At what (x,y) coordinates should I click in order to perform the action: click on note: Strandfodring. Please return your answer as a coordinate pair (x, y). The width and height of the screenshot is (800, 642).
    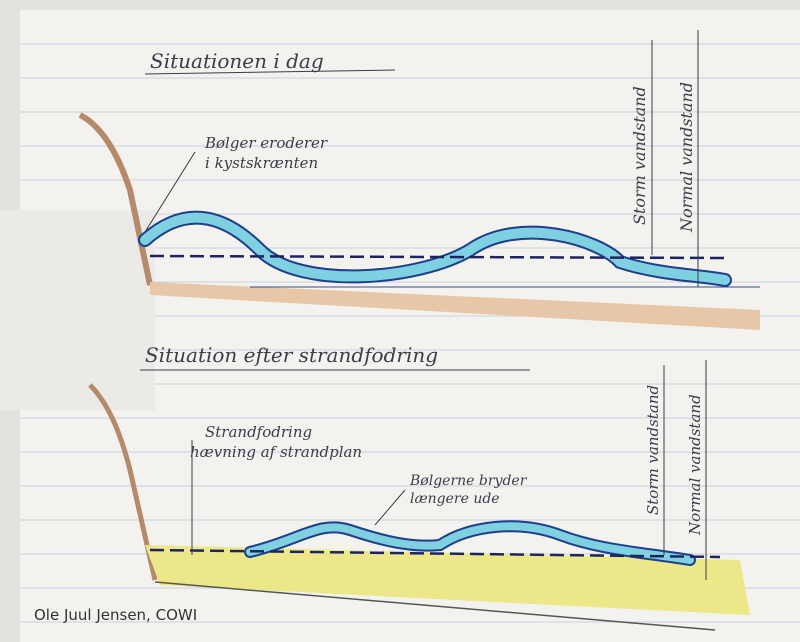
    Looking at the image, I should click on (258, 432).